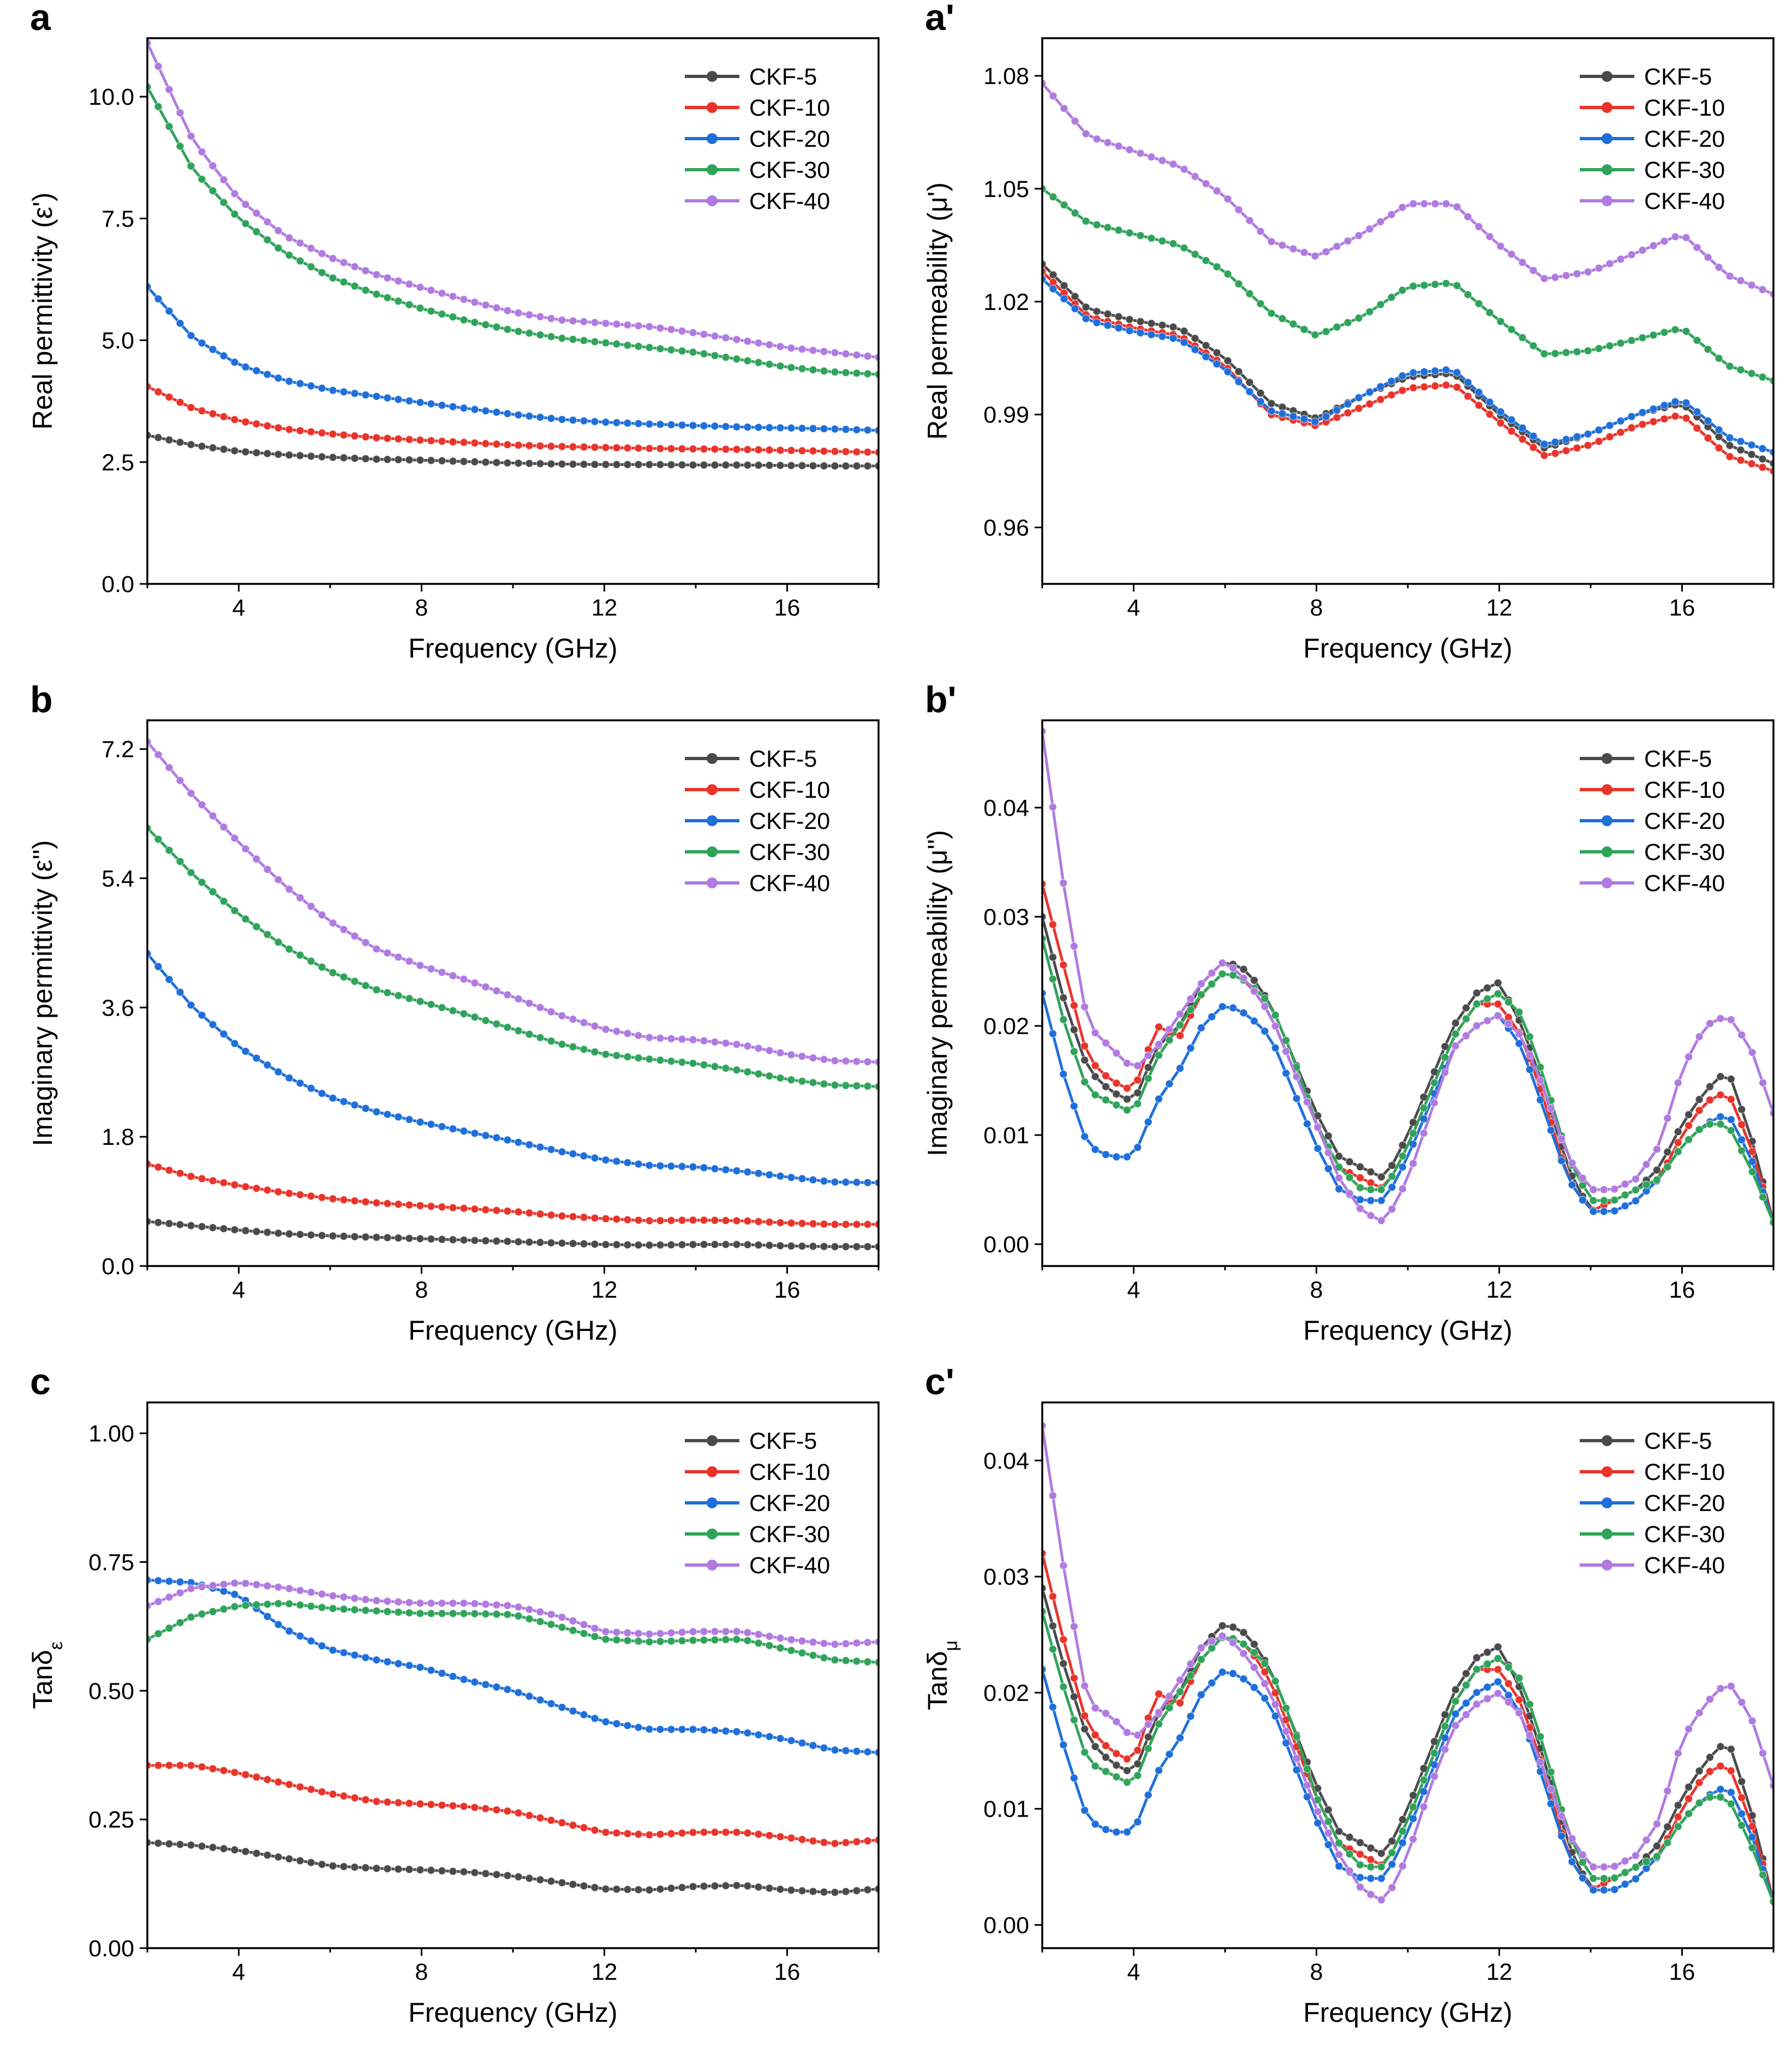 The image size is (1792, 2048). Describe the element at coordinates (1684, 852) in the screenshot. I see `legend-label: CKF-30` at that location.